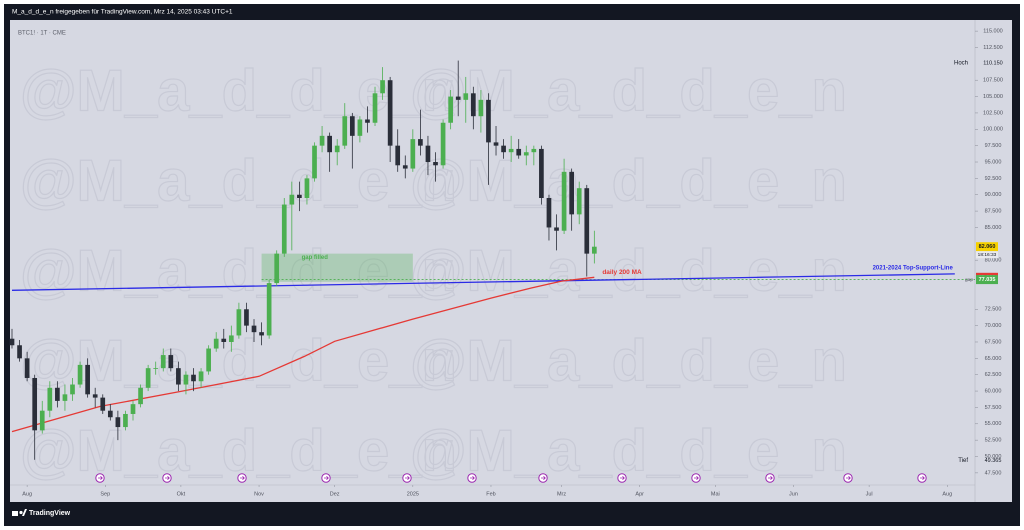  Describe the element at coordinates (483, 282) in the screenshot. I see `support-line` at that location.